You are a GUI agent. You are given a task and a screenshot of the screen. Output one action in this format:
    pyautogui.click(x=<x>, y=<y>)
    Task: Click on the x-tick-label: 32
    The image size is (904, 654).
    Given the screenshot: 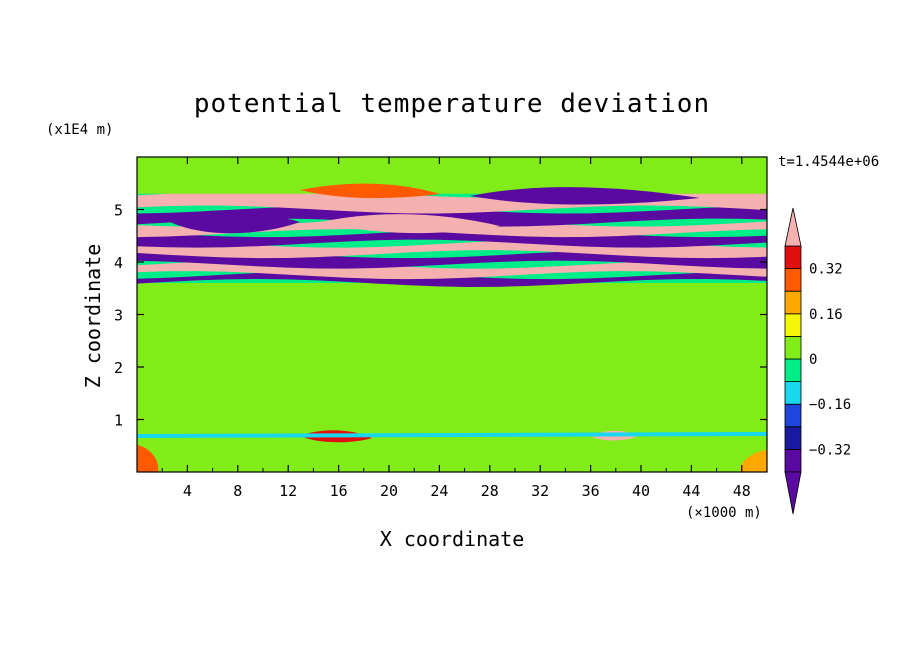 What is the action you would take?
    pyautogui.click(x=540, y=491)
    